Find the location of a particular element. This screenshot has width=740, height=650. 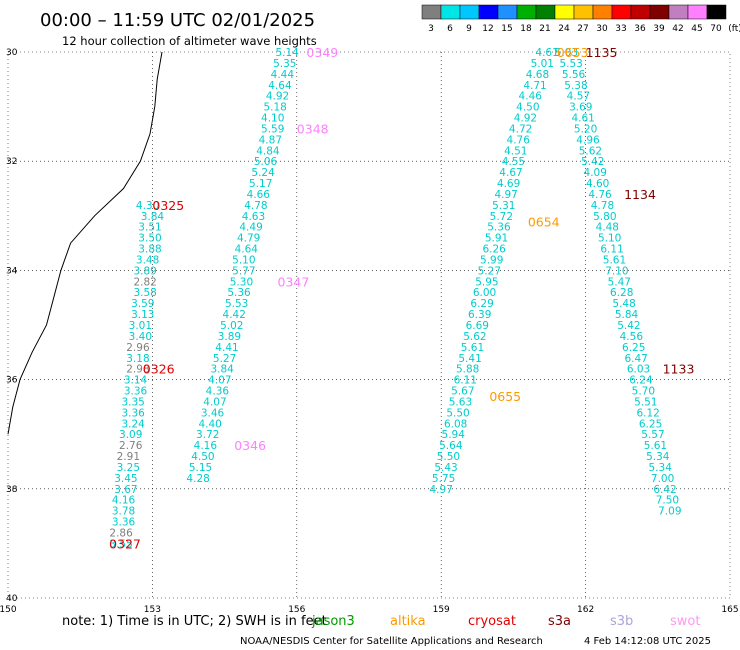

colorbar-label: 33 is located at coordinates (620, 29).